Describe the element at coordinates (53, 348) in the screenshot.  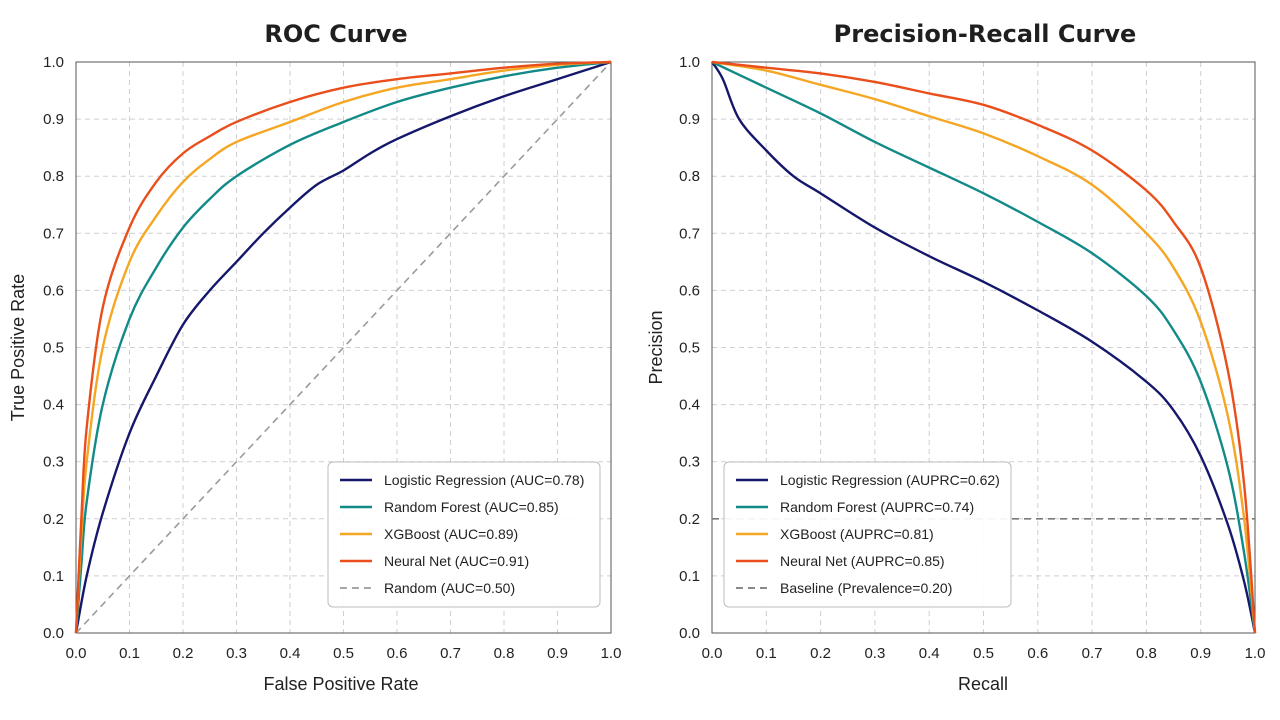
I see `roc-y-tick-label: 0.5` at that location.